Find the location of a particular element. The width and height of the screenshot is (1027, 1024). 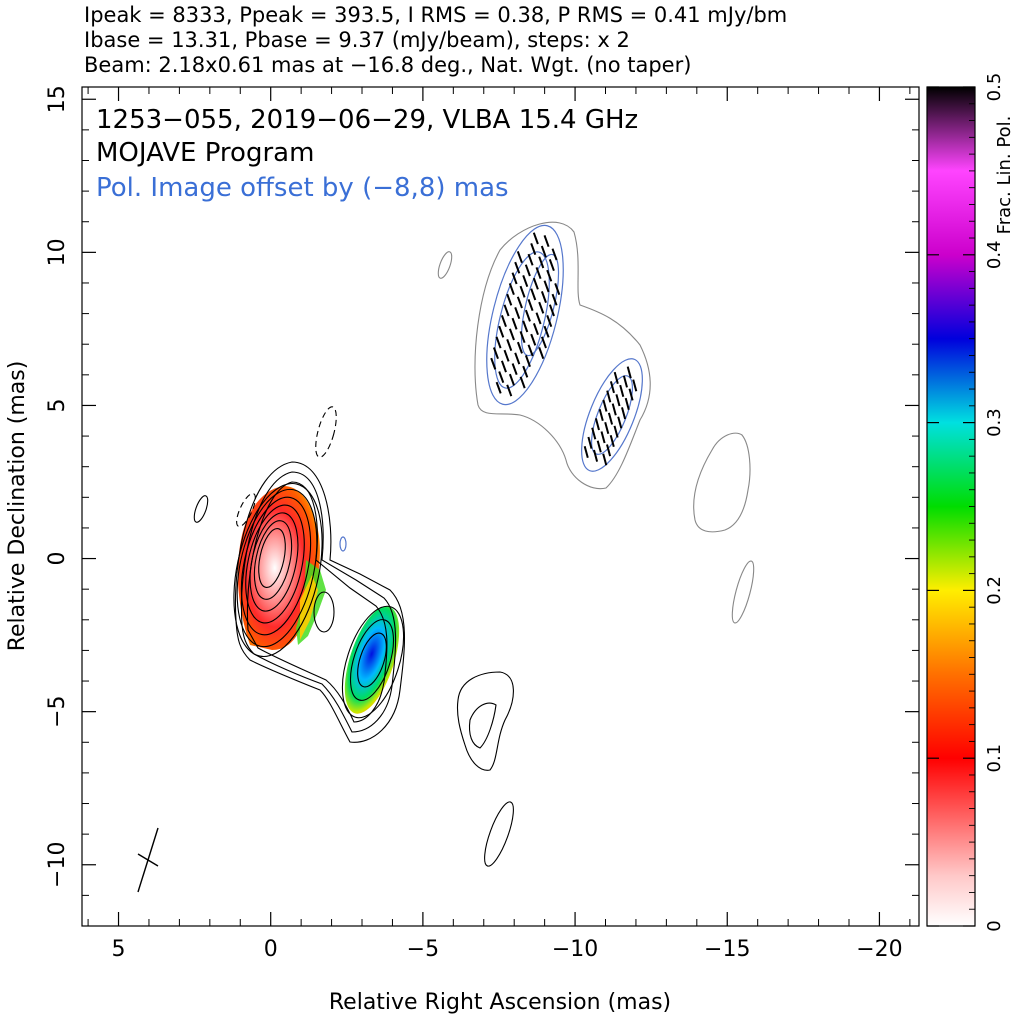

core-contours is located at coordinates (353, 664).